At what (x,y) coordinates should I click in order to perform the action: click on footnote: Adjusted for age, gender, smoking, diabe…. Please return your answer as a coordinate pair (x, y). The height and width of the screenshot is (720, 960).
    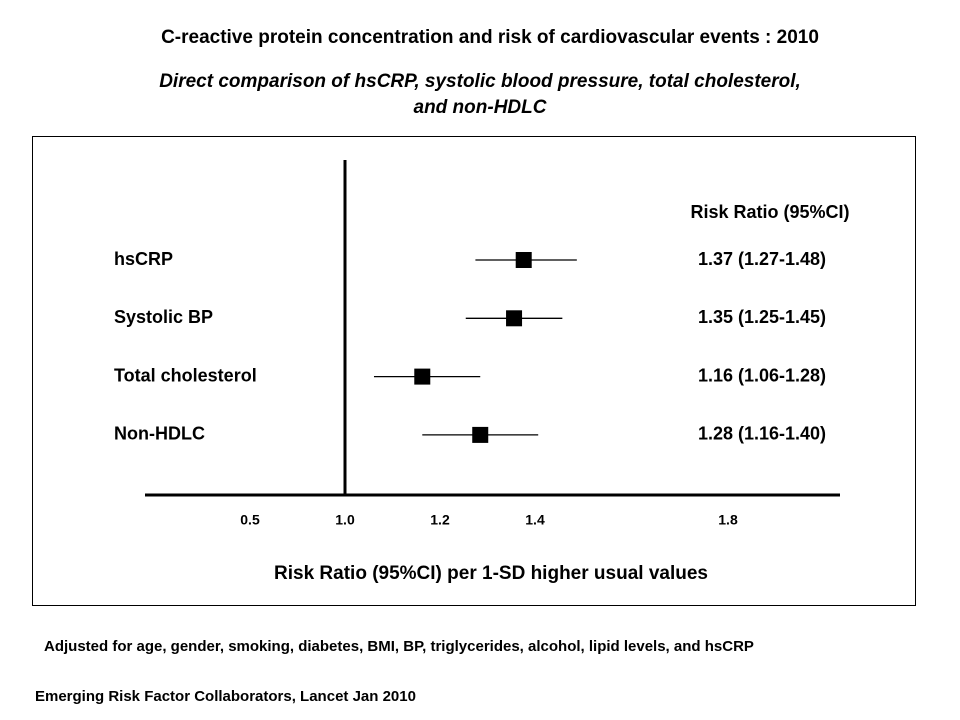
    Looking at the image, I should click on (399, 646).